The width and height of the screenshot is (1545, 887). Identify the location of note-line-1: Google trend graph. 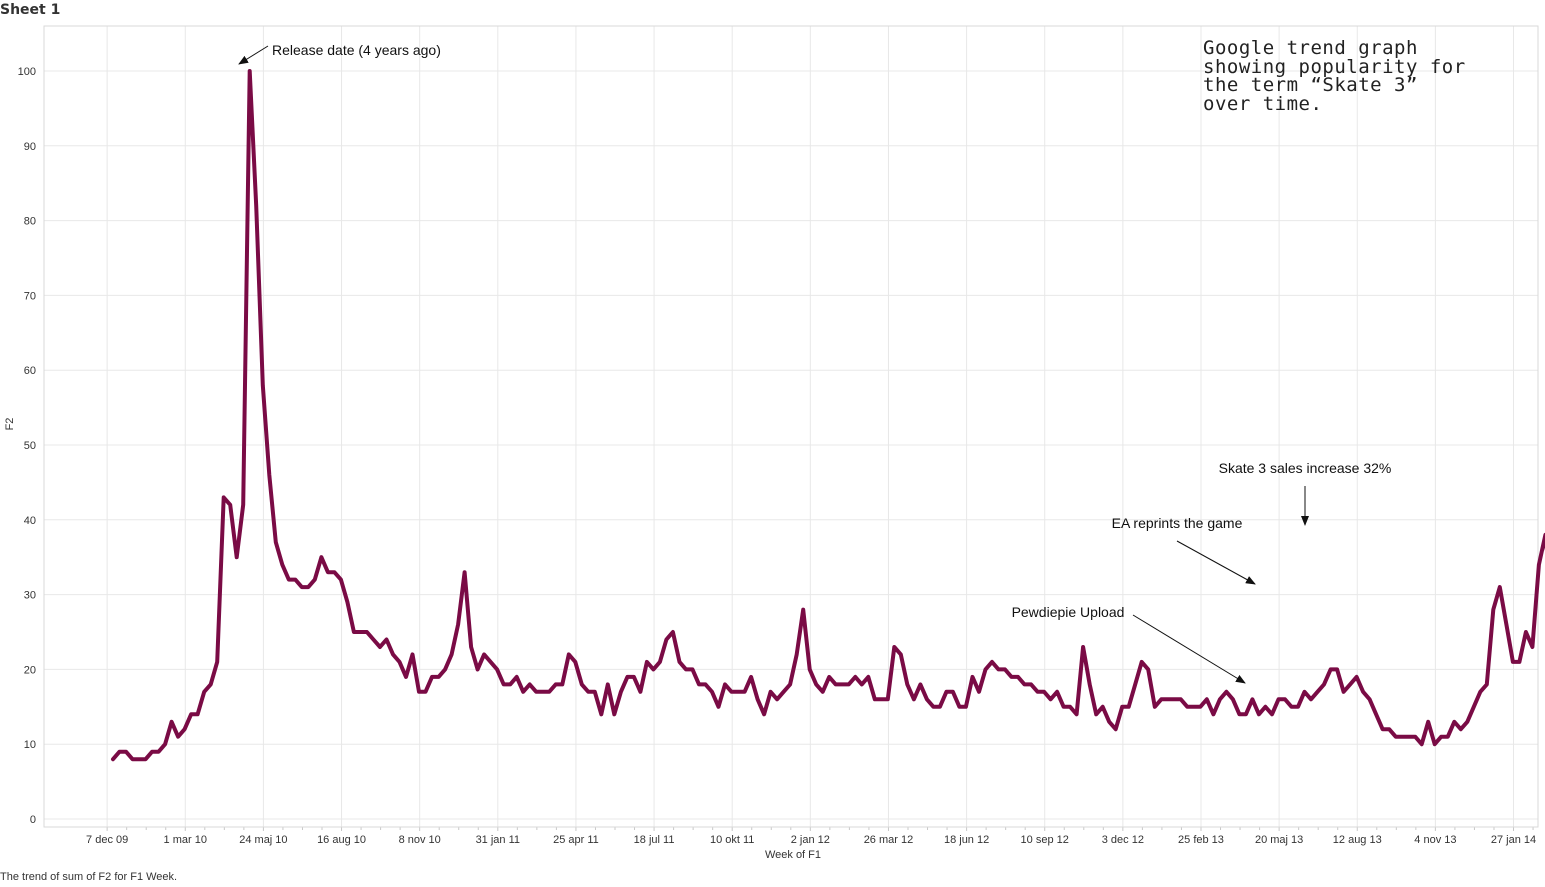
(1310, 48).